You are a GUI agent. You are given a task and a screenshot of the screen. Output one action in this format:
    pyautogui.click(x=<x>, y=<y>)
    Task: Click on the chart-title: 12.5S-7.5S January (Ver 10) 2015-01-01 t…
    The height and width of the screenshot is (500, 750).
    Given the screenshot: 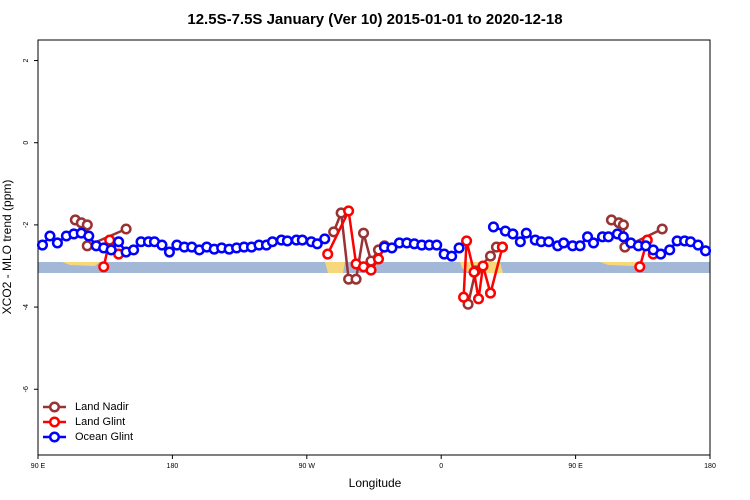 What is the action you would take?
    pyautogui.click(x=374, y=19)
    